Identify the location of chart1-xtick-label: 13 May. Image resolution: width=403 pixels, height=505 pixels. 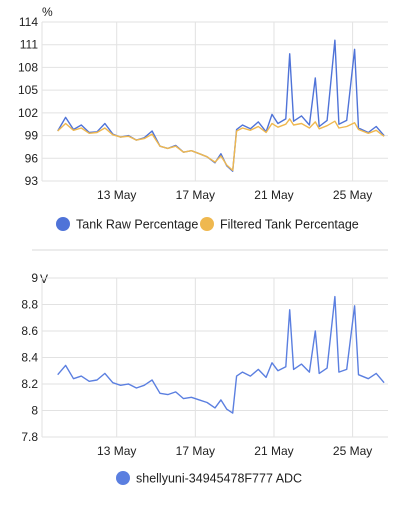
(116, 195).